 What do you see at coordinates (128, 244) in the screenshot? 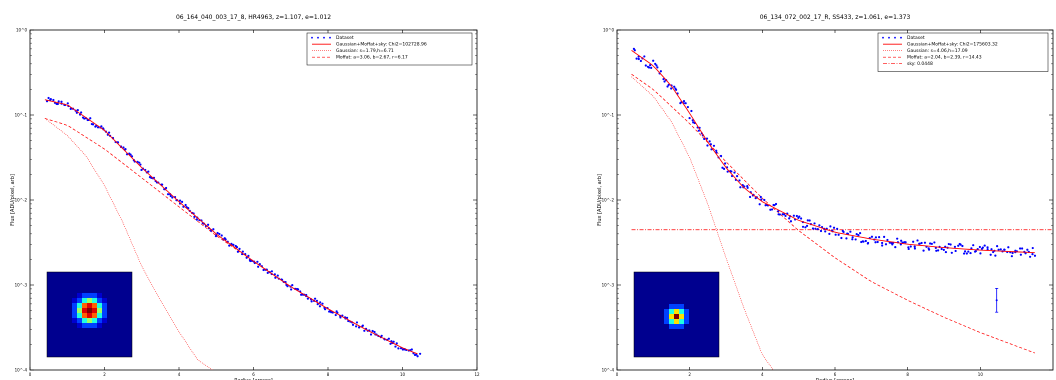
I see `gaussian-curve` at bounding box center [128, 244].